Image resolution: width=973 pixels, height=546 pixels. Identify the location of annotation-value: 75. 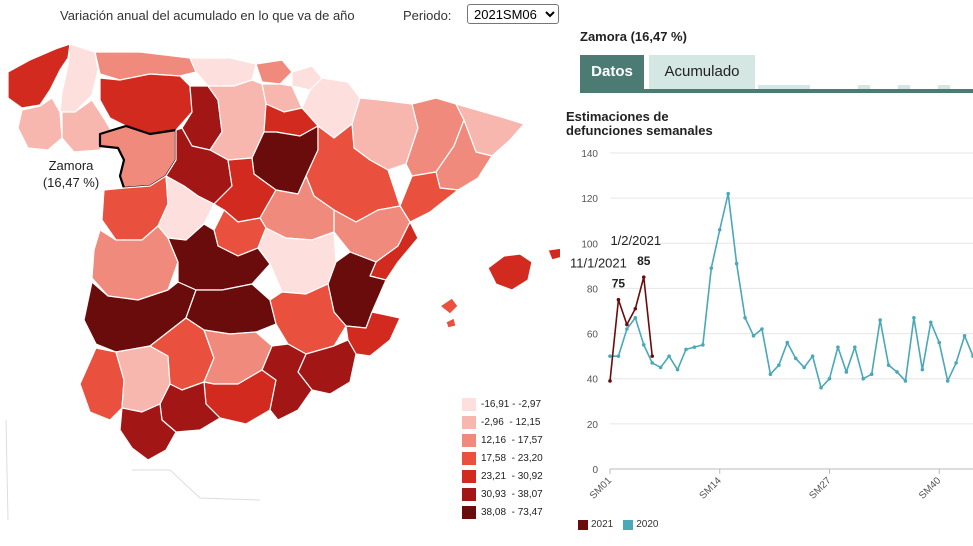
(619, 284).